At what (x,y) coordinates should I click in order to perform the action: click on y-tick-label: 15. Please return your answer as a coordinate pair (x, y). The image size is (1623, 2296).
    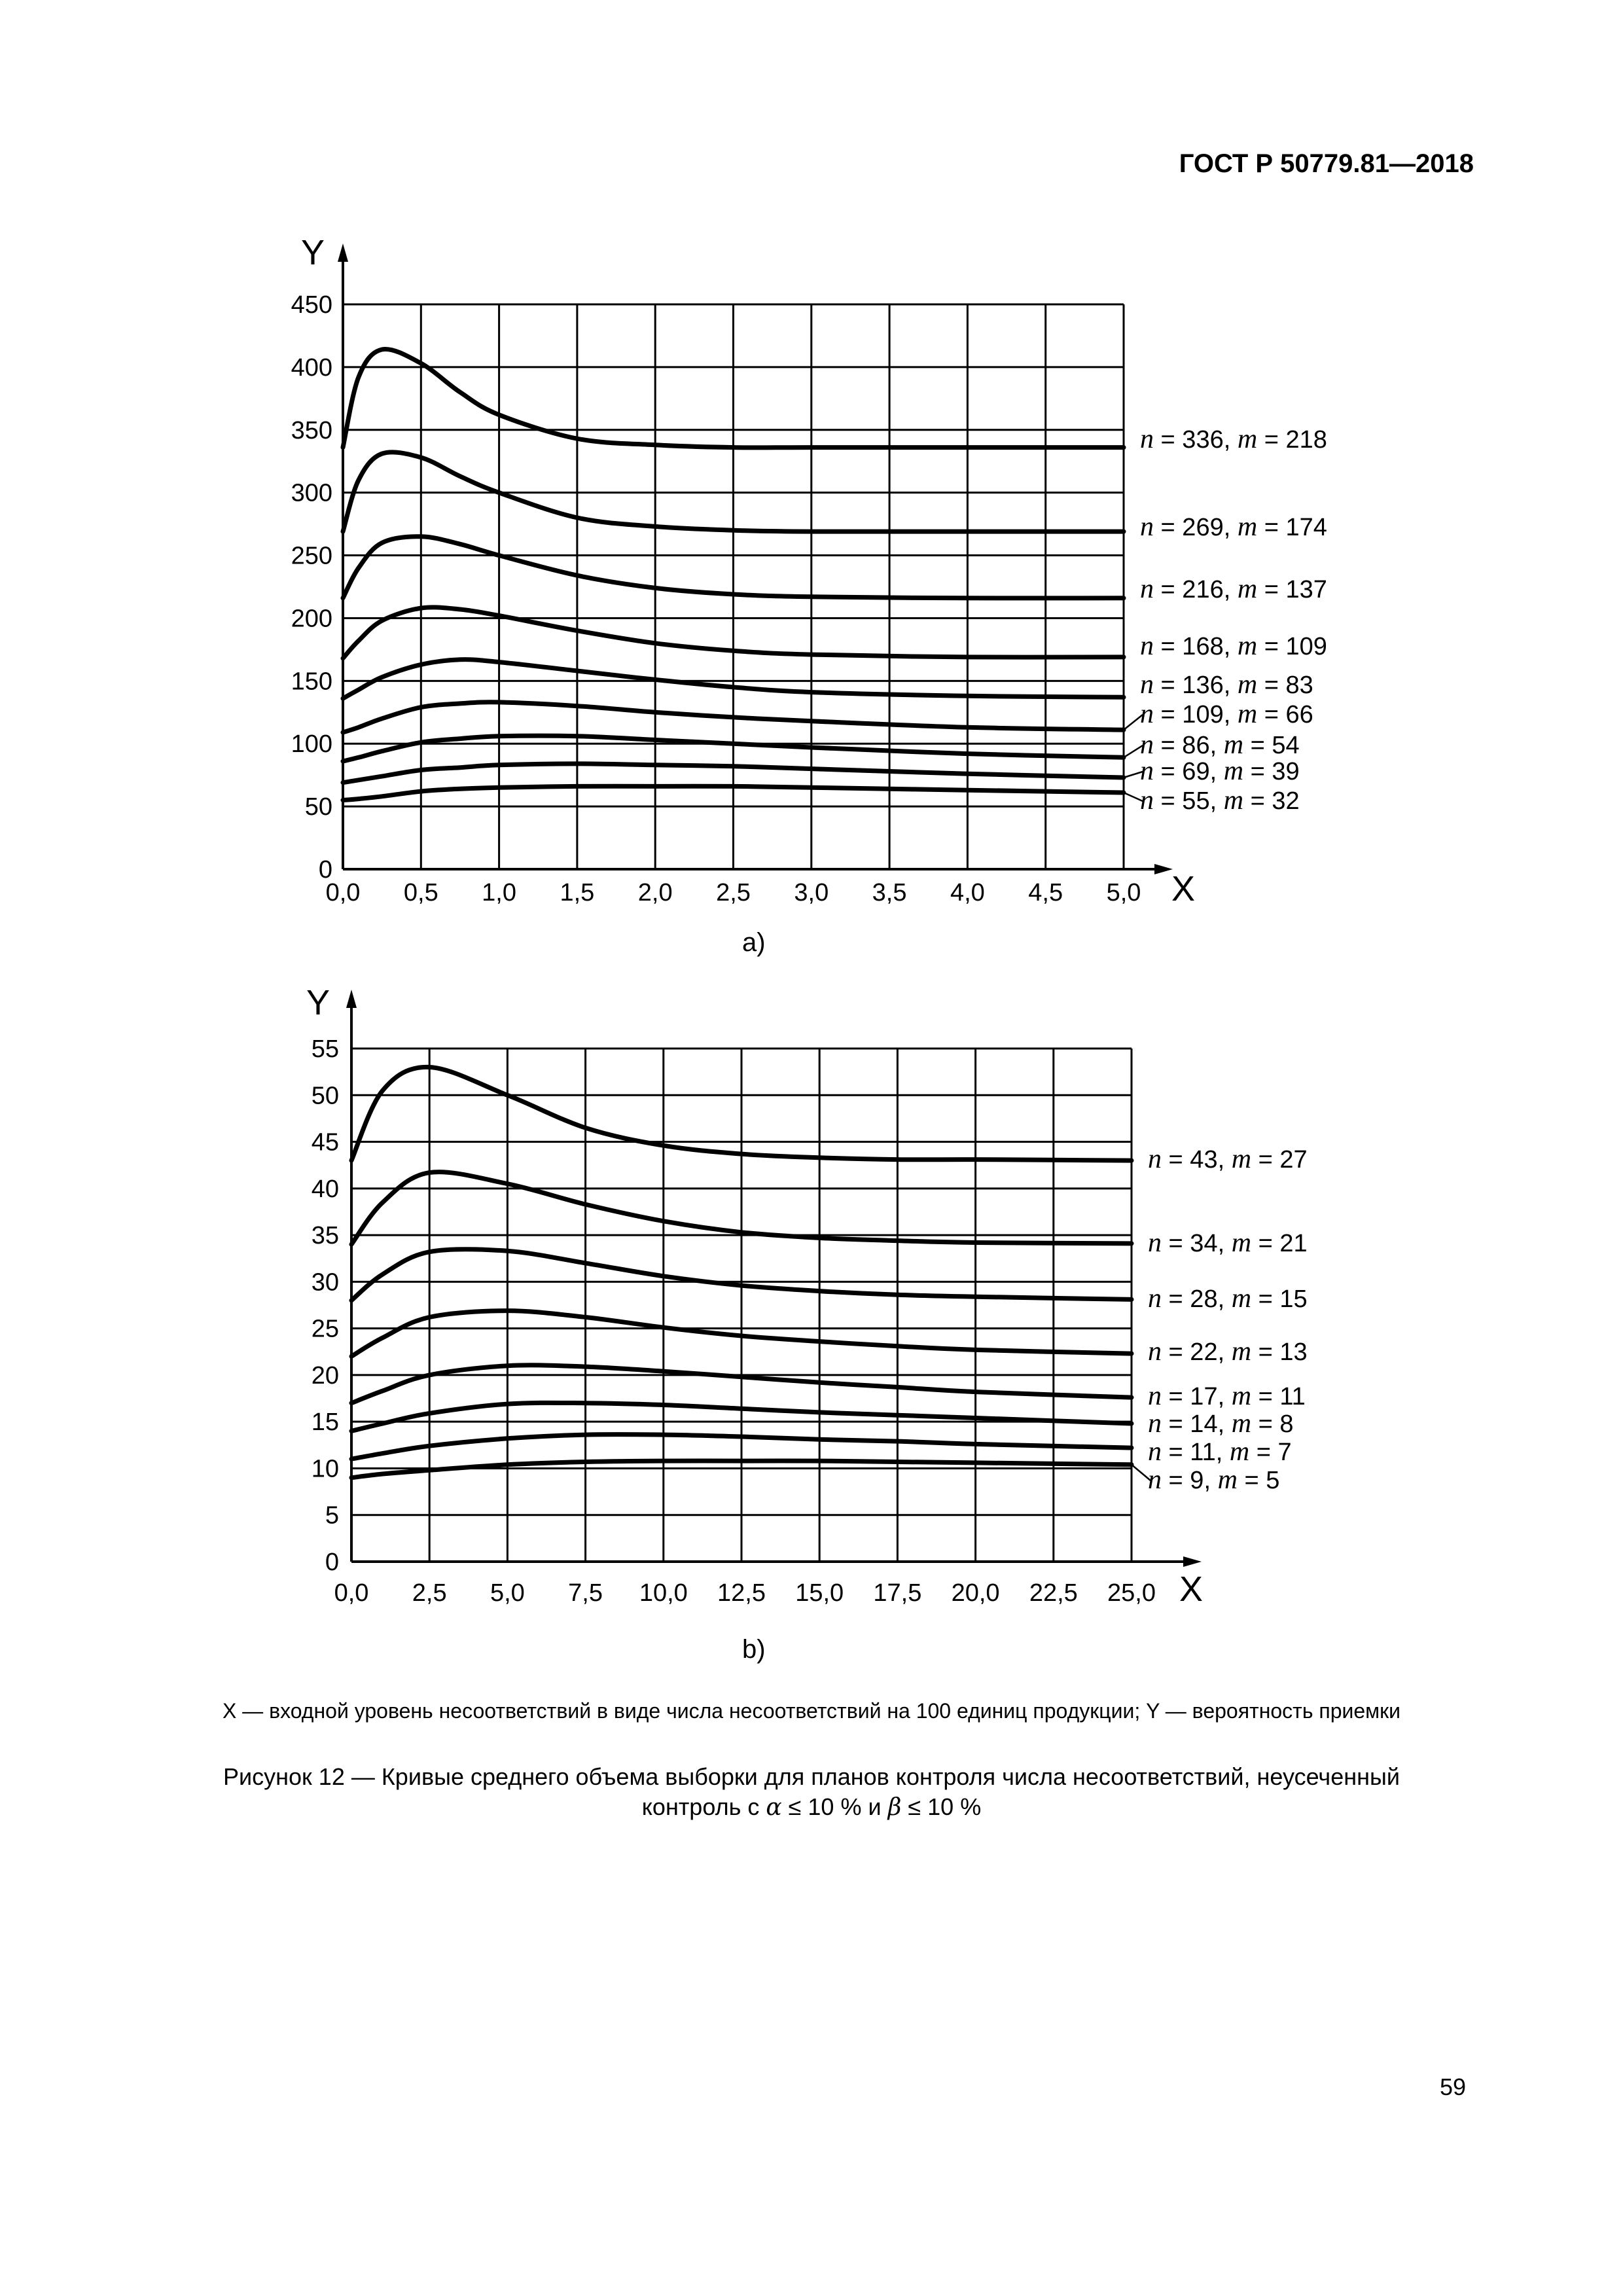
    Looking at the image, I should click on (325, 1422).